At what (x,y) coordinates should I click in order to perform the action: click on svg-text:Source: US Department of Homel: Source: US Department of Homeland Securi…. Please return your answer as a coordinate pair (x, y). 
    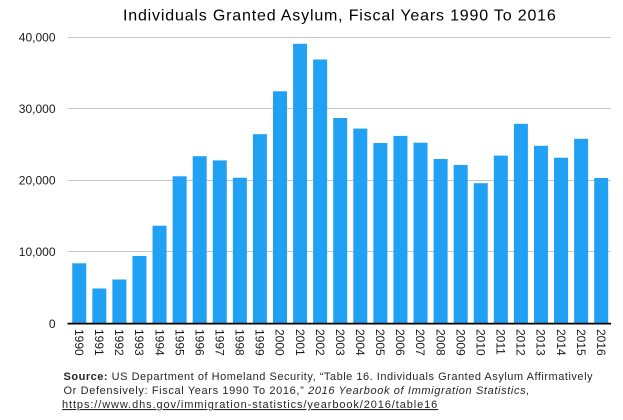
    Looking at the image, I should click on (329, 377).